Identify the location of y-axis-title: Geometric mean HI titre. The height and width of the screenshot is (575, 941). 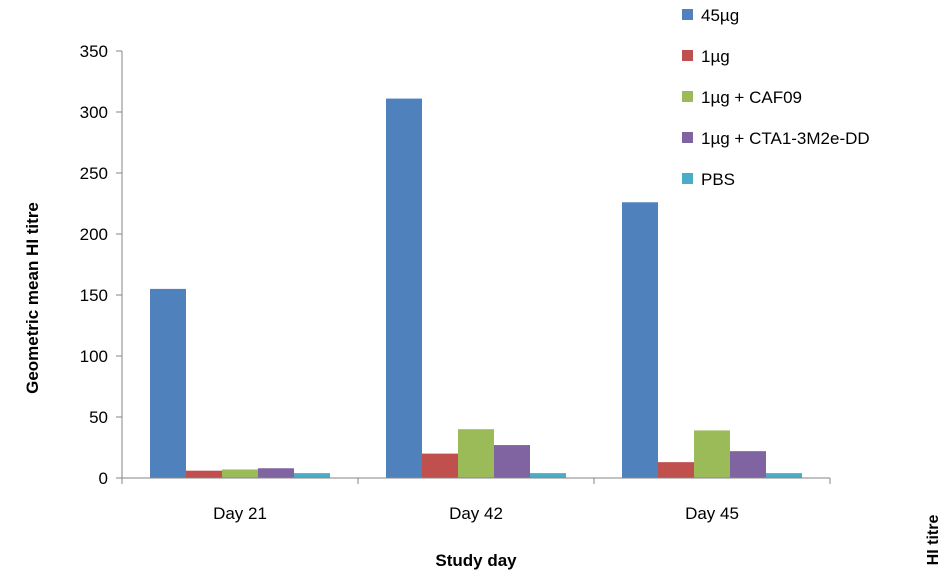
(32, 298).